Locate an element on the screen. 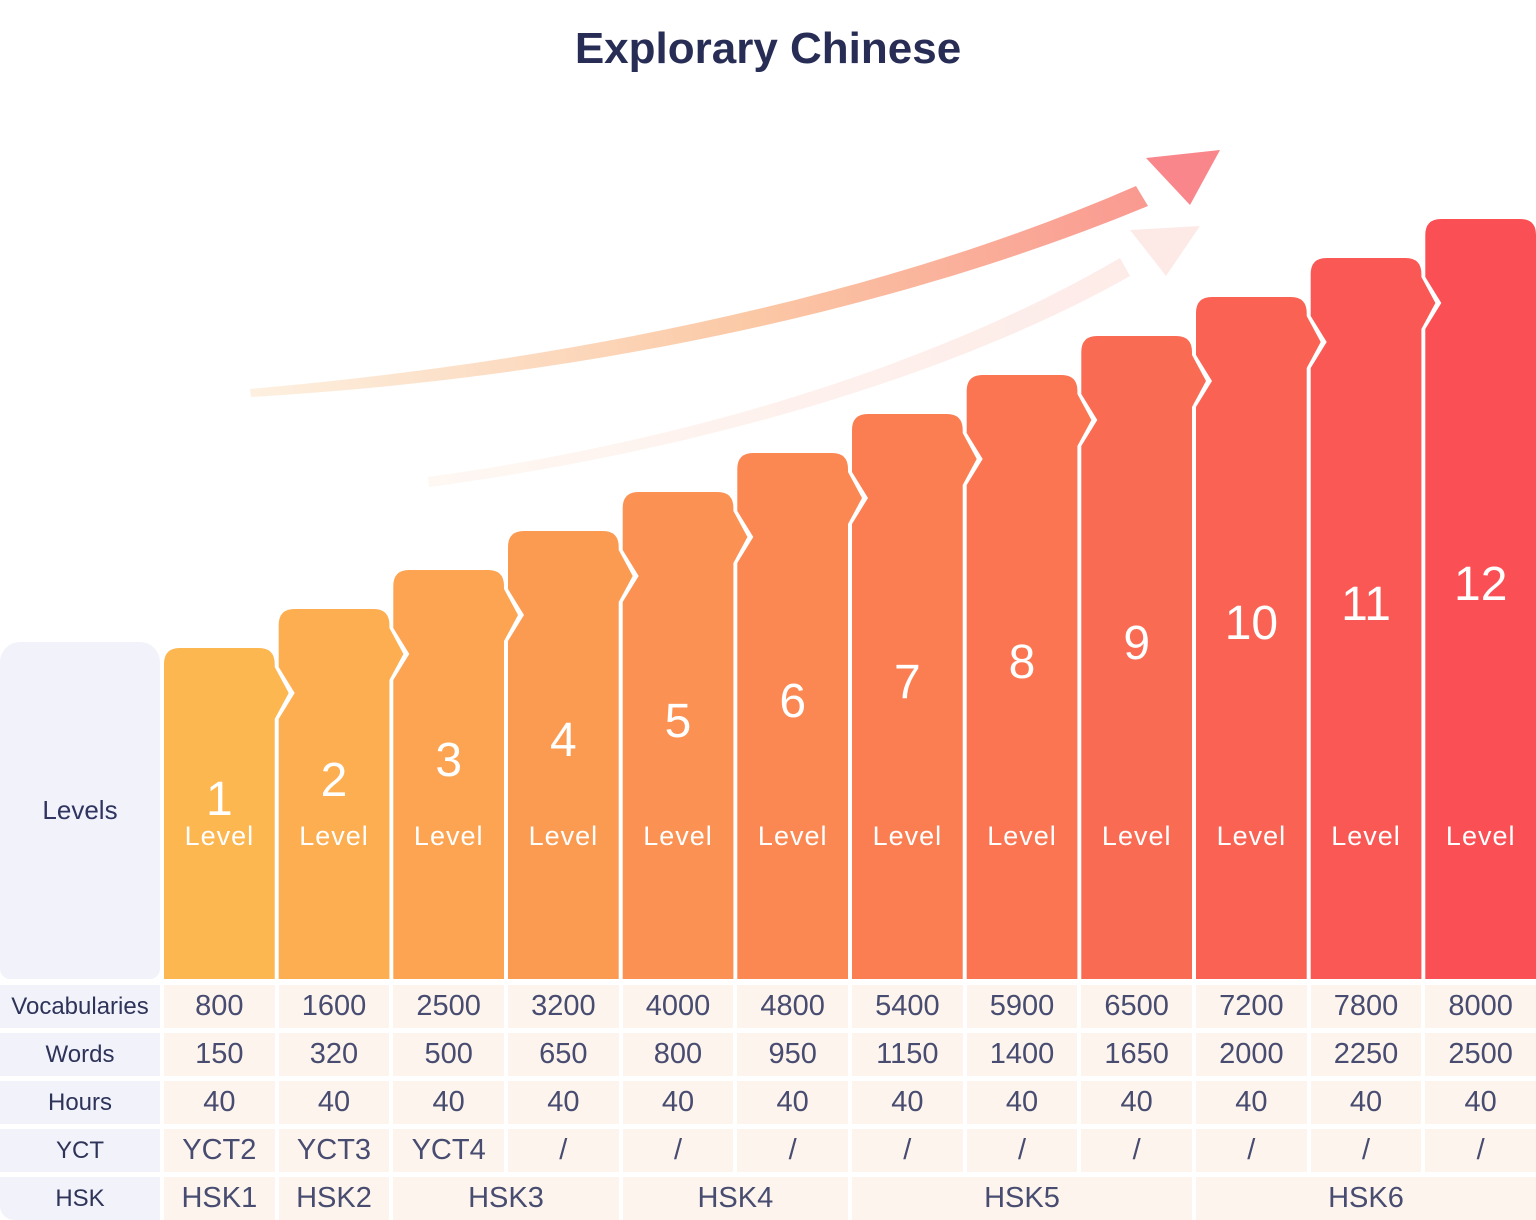 Image resolution: width=1536 pixels, height=1220 pixels. row-header-hours: Hours is located at coordinates (80, 1102).